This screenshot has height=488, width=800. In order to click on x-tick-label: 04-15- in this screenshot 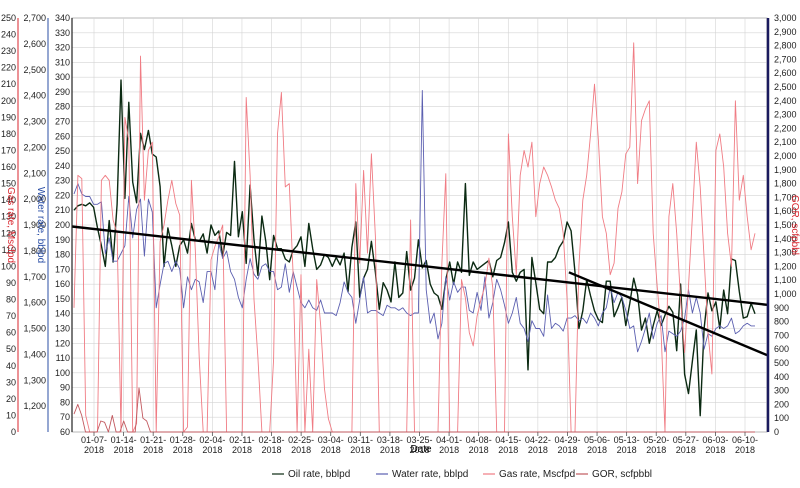, I will do `click(508, 440)`.